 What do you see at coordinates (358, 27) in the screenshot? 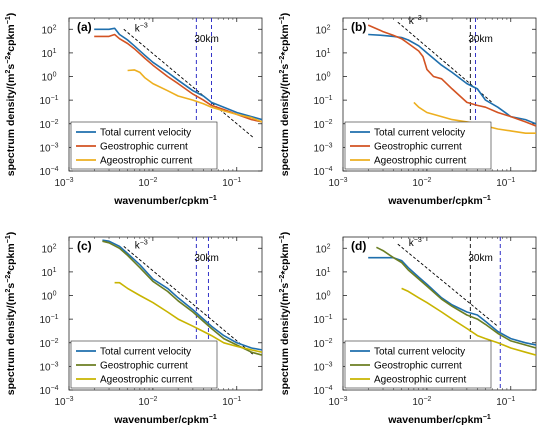
I see `panel-label: (b)` at bounding box center [358, 27].